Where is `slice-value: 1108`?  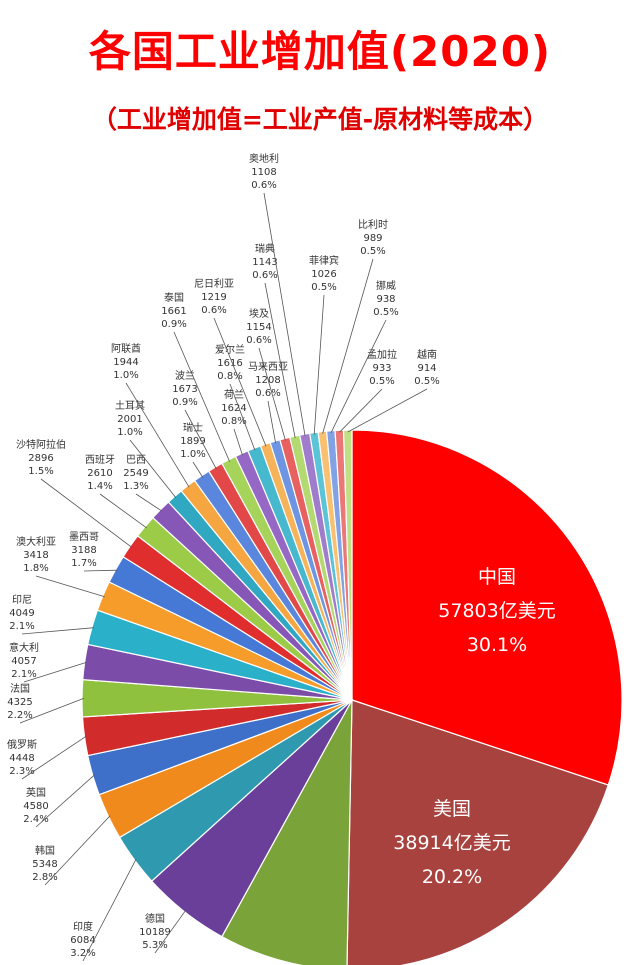
slice-value: 1108 is located at coordinates (263, 172).